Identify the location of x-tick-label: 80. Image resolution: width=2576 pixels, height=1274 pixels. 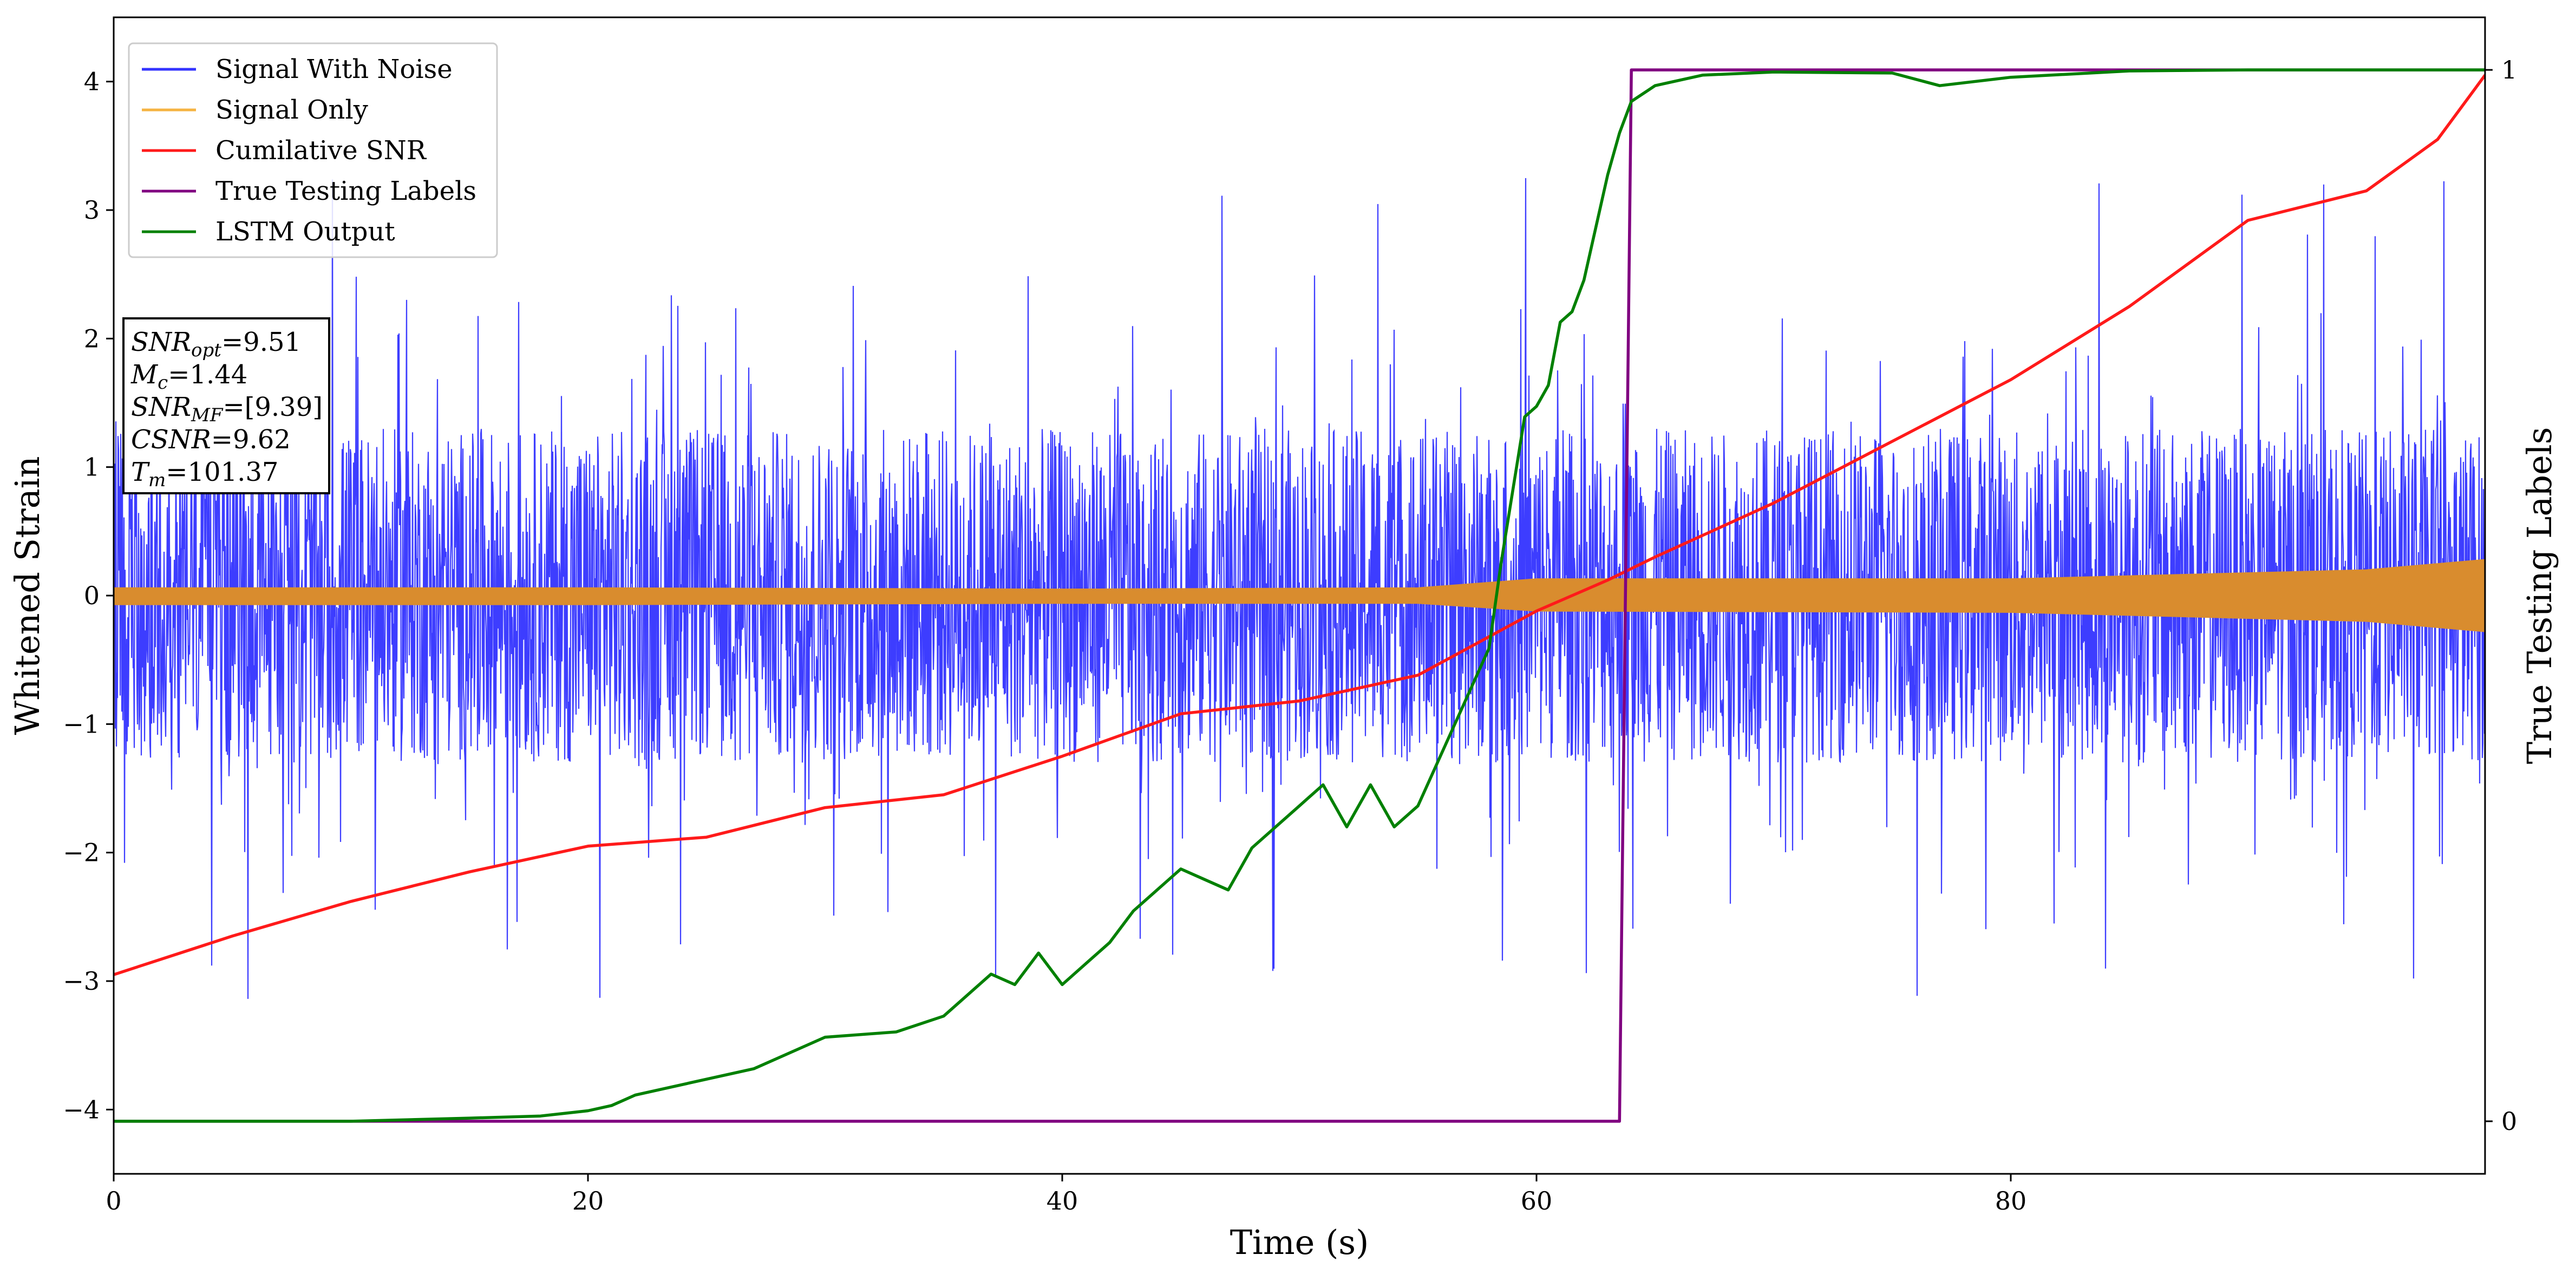
(2011, 1201).